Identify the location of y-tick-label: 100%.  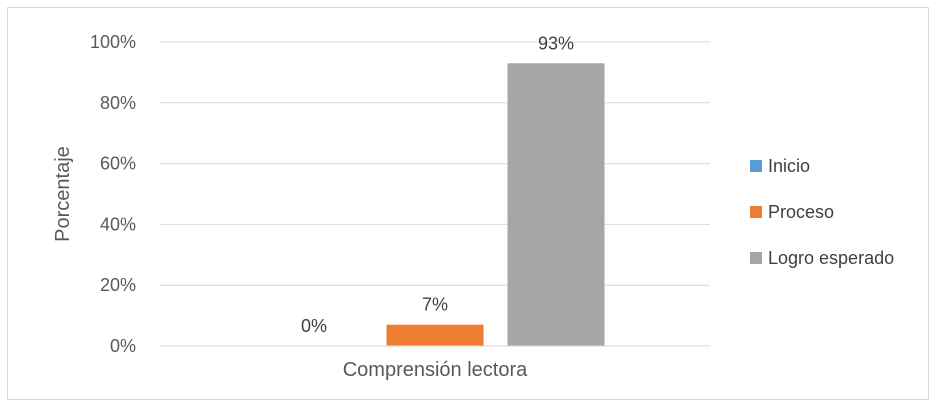
(113, 42).